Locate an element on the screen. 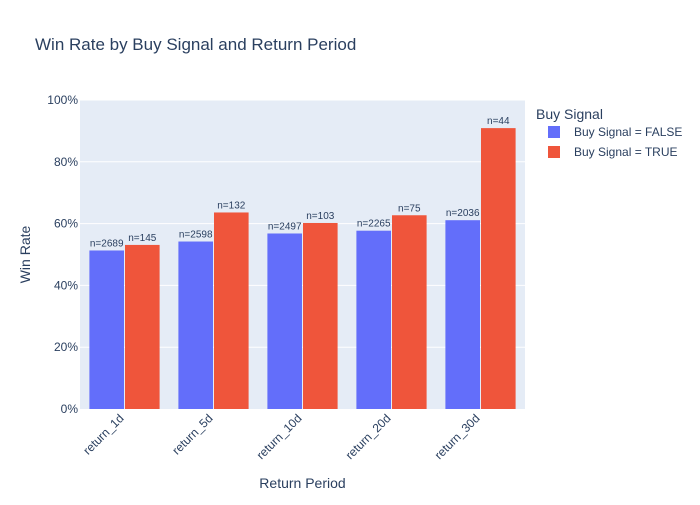 The height and width of the screenshot is (505, 700). x-axis-label: Return Period is located at coordinates (302, 483).